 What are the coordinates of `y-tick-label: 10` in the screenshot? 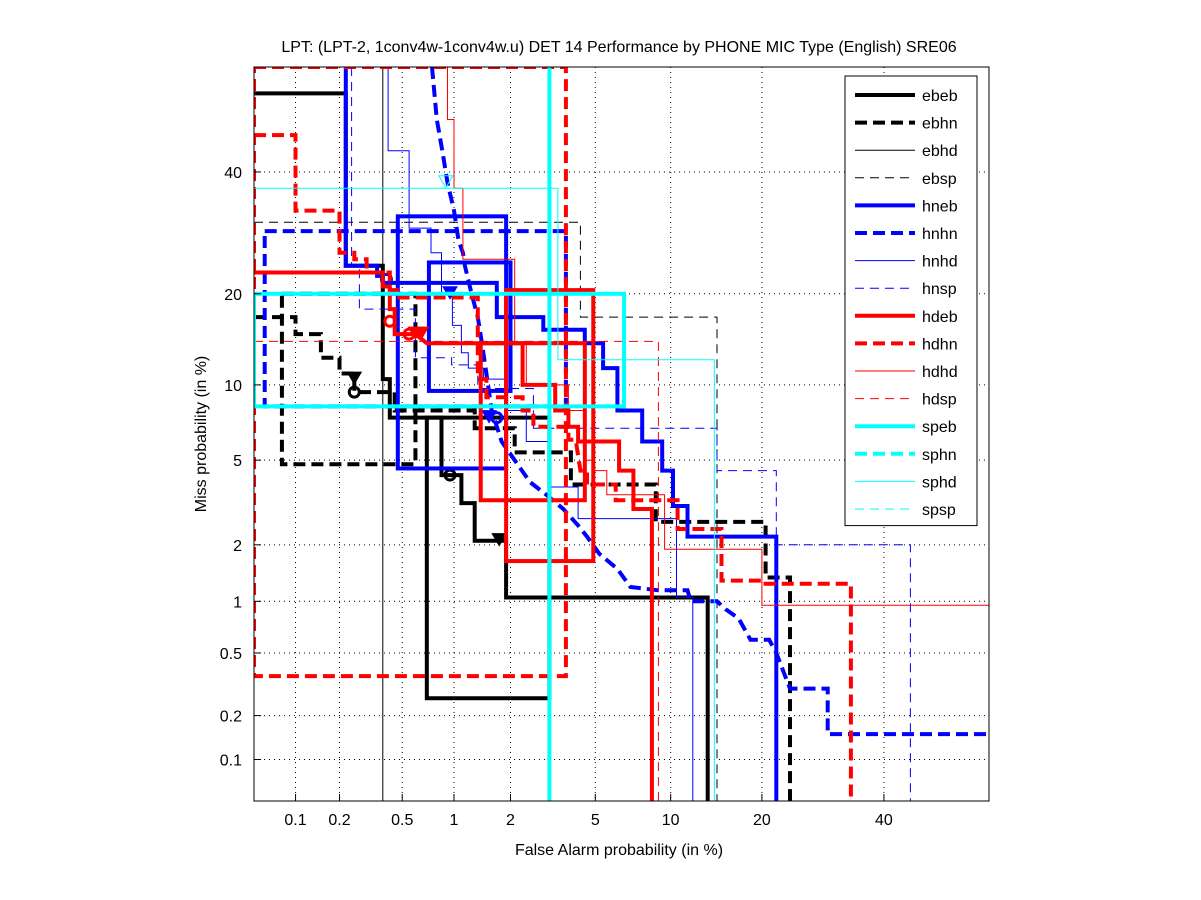 It's located at (233, 386).